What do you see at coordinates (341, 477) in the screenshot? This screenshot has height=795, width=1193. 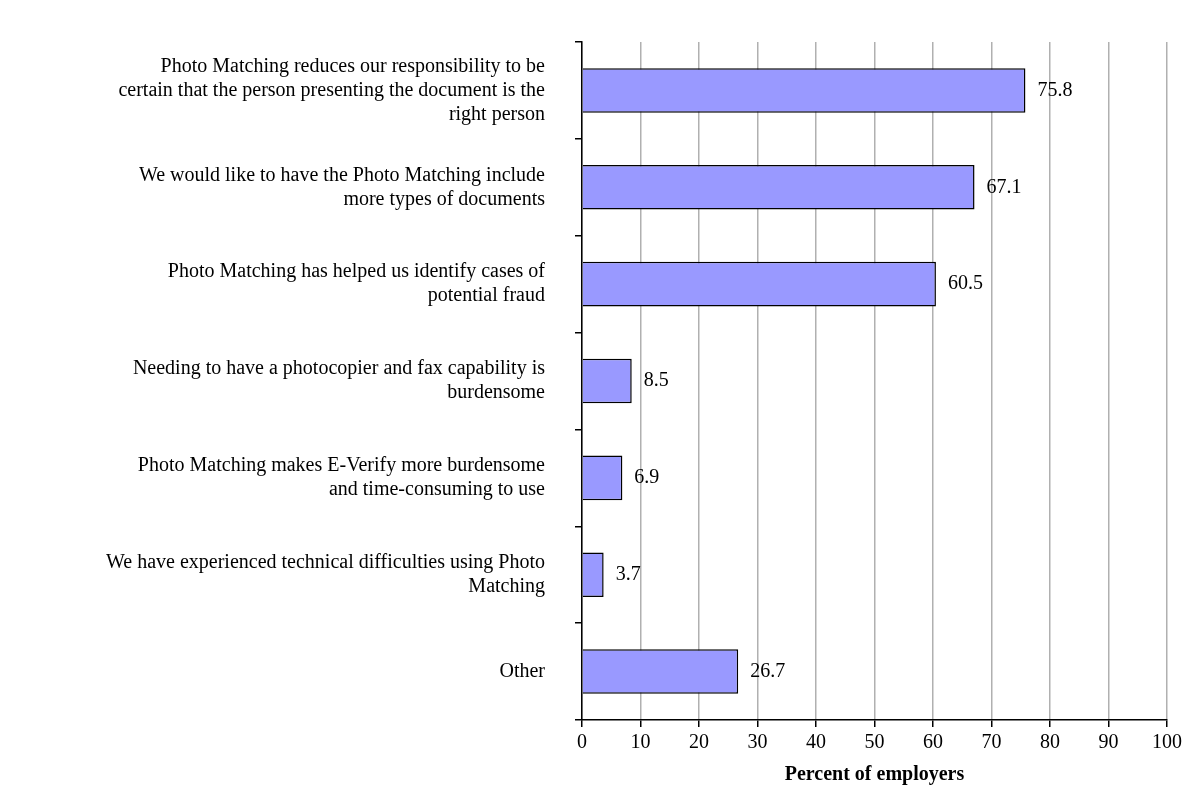 I see `y-tick-label: Photo Matching makes E-Verify more burdensome and time-consuming to use` at bounding box center [341, 477].